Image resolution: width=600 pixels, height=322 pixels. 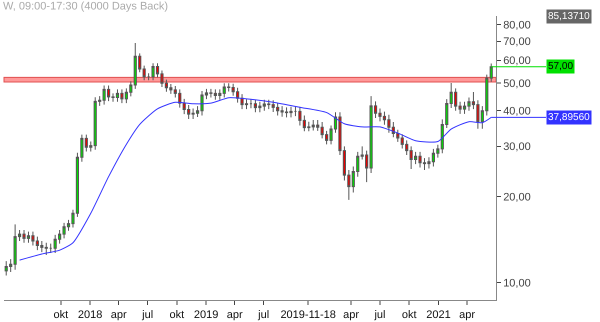 What do you see at coordinates (517, 84) in the screenshot?
I see `y-tick-label: 50,00` at bounding box center [517, 84].